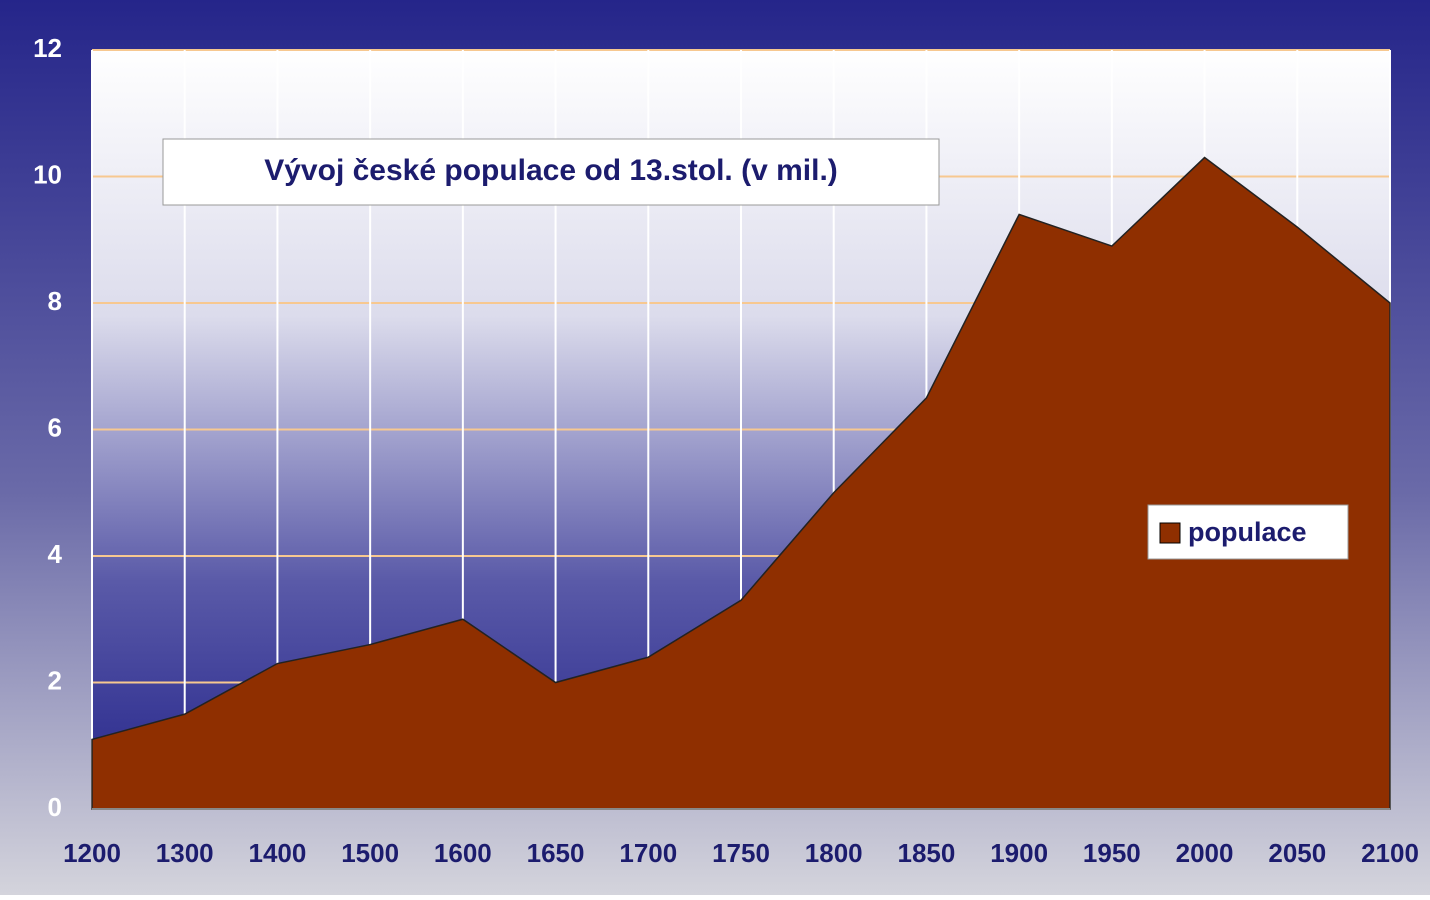 The height and width of the screenshot is (900, 1430). What do you see at coordinates (1112, 853) in the screenshot?
I see `x-tick-label: 1950` at bounding box center [1112, 853].